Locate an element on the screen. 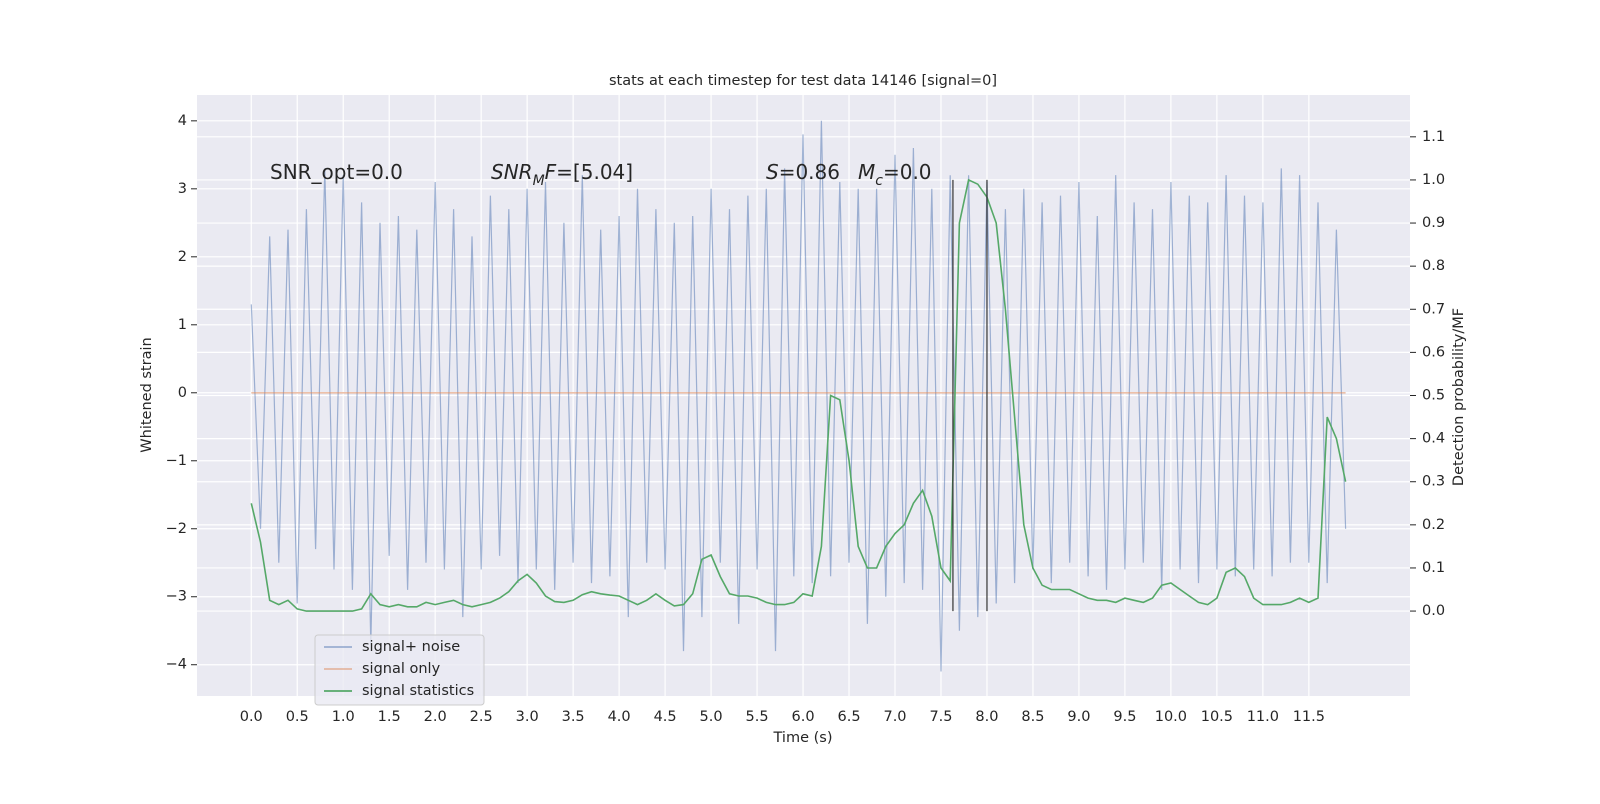  x-tick-label: 5.0 is located at coordinates (711, 717).